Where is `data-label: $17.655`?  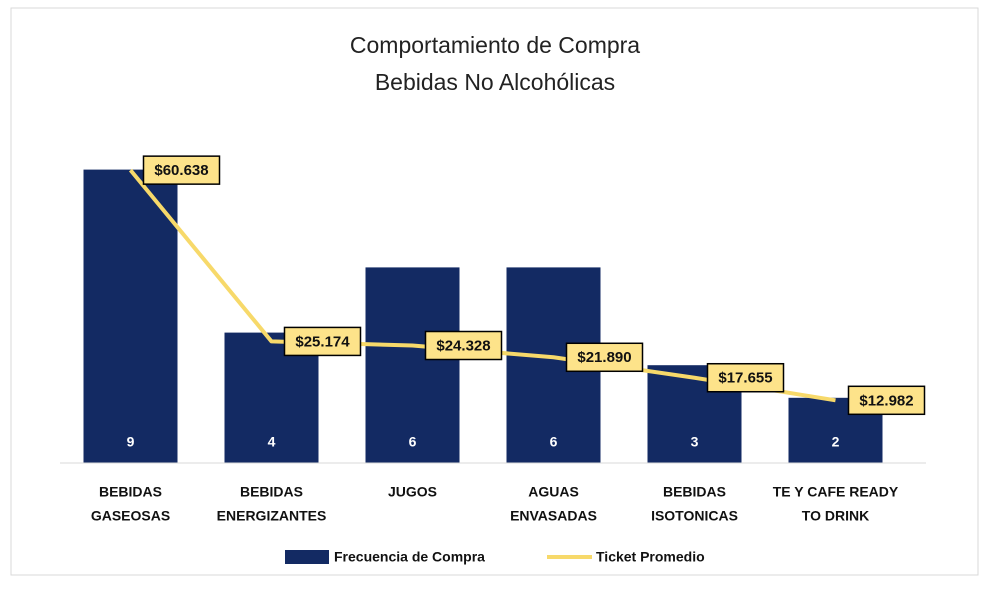 data-label: $17.655 is located at coordinates (745, 378).